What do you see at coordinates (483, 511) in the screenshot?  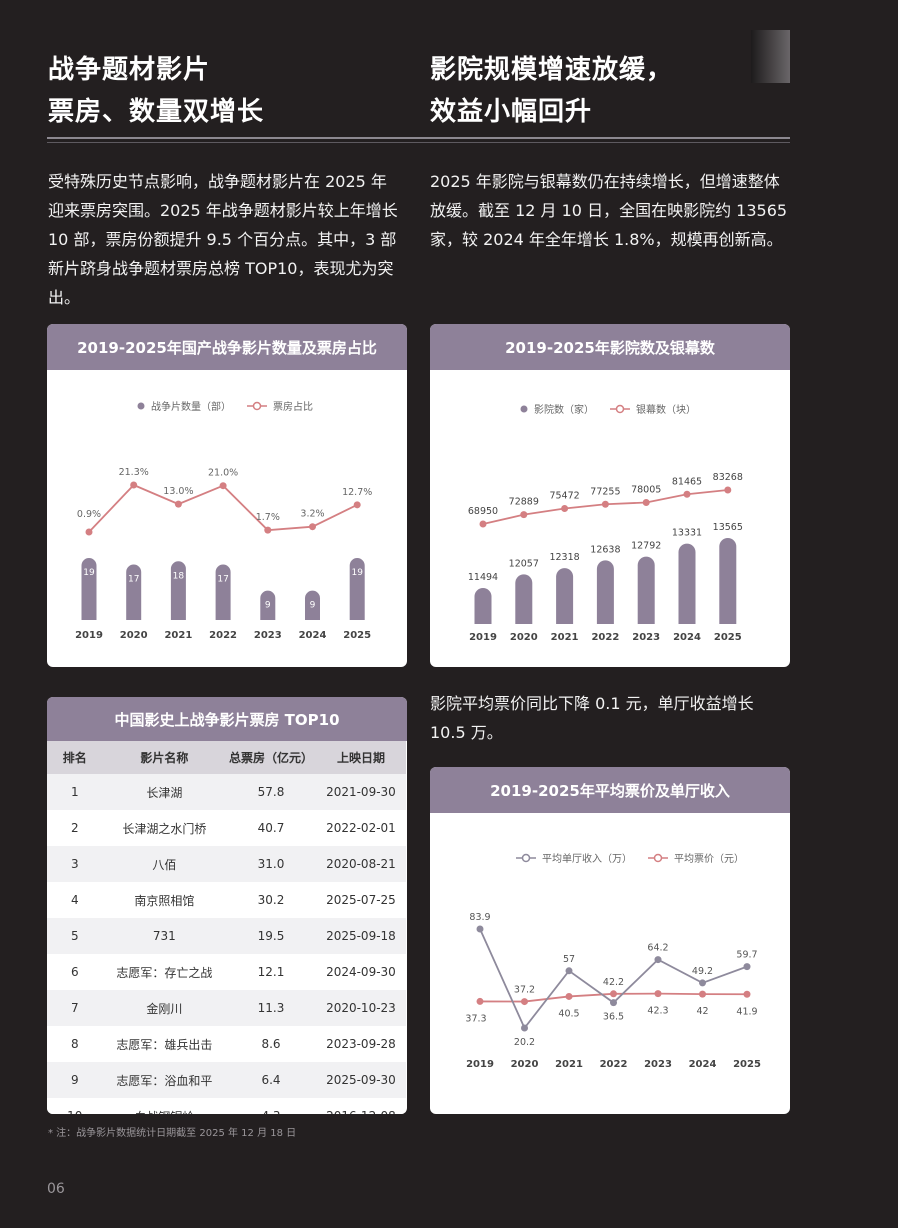 I see `line-value-label: 68950` at bounding box center [483, 511].